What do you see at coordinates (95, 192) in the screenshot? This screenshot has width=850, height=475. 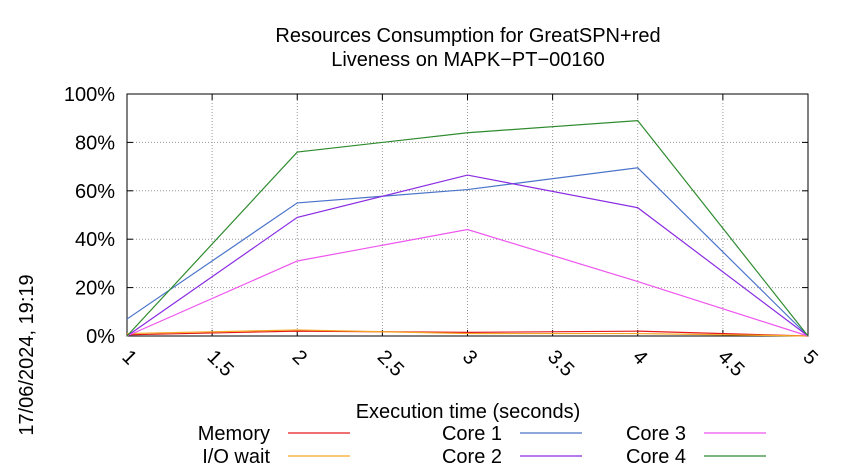 I see `y-tick-label: 60%` at bounding box center [95, 192].